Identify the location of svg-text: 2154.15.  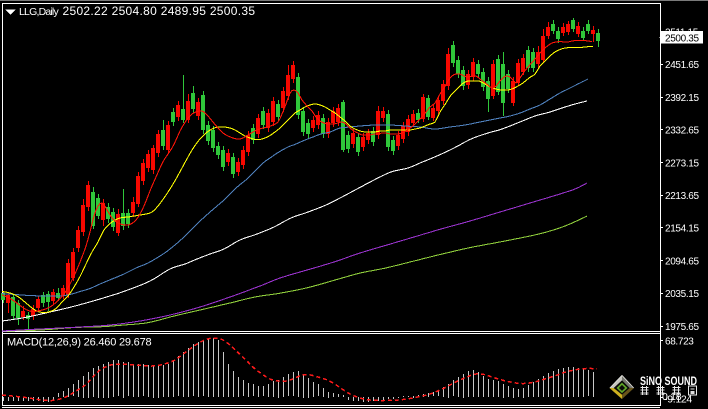
(682, 229).